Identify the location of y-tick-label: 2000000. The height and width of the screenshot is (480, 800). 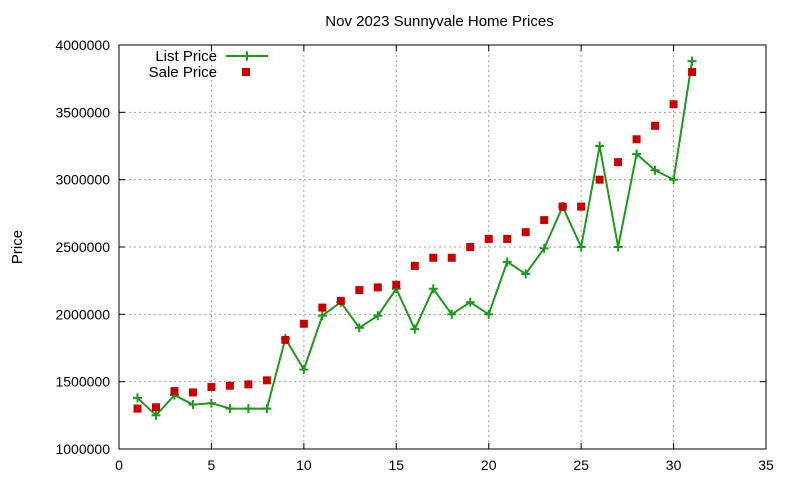
(82, 314).